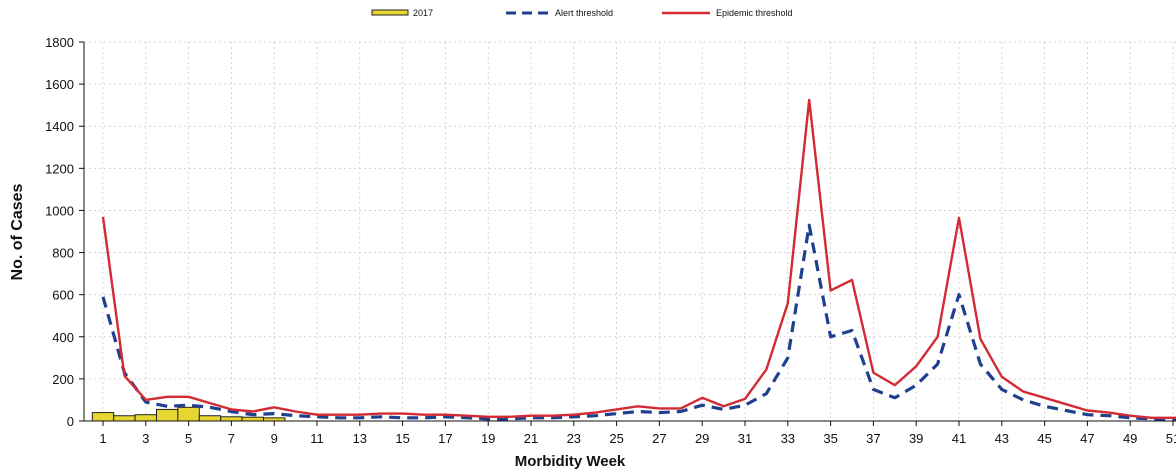  Describe the element at coordinates (1087, 438) in the screenshot. I see `x-tick-label: 47` at that location.